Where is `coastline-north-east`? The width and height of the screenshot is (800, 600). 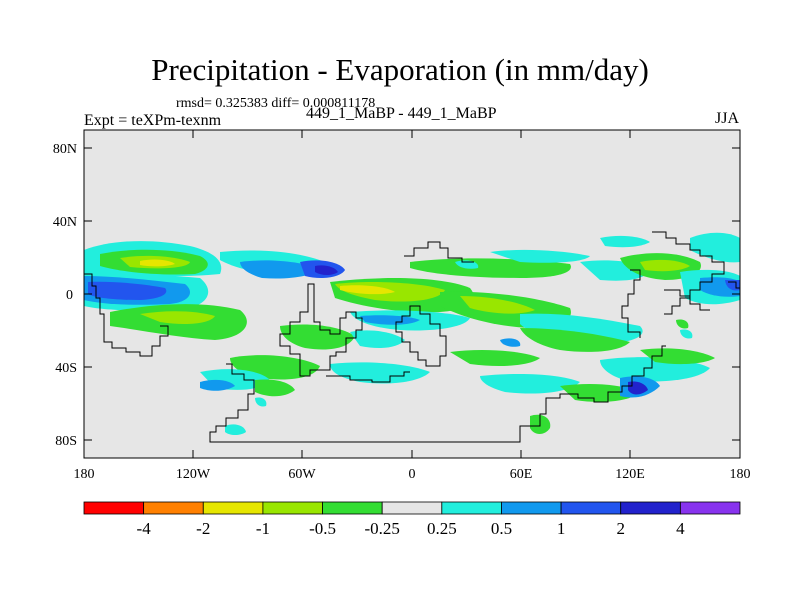 coastline-north-east is located at coordinates (688, 273).